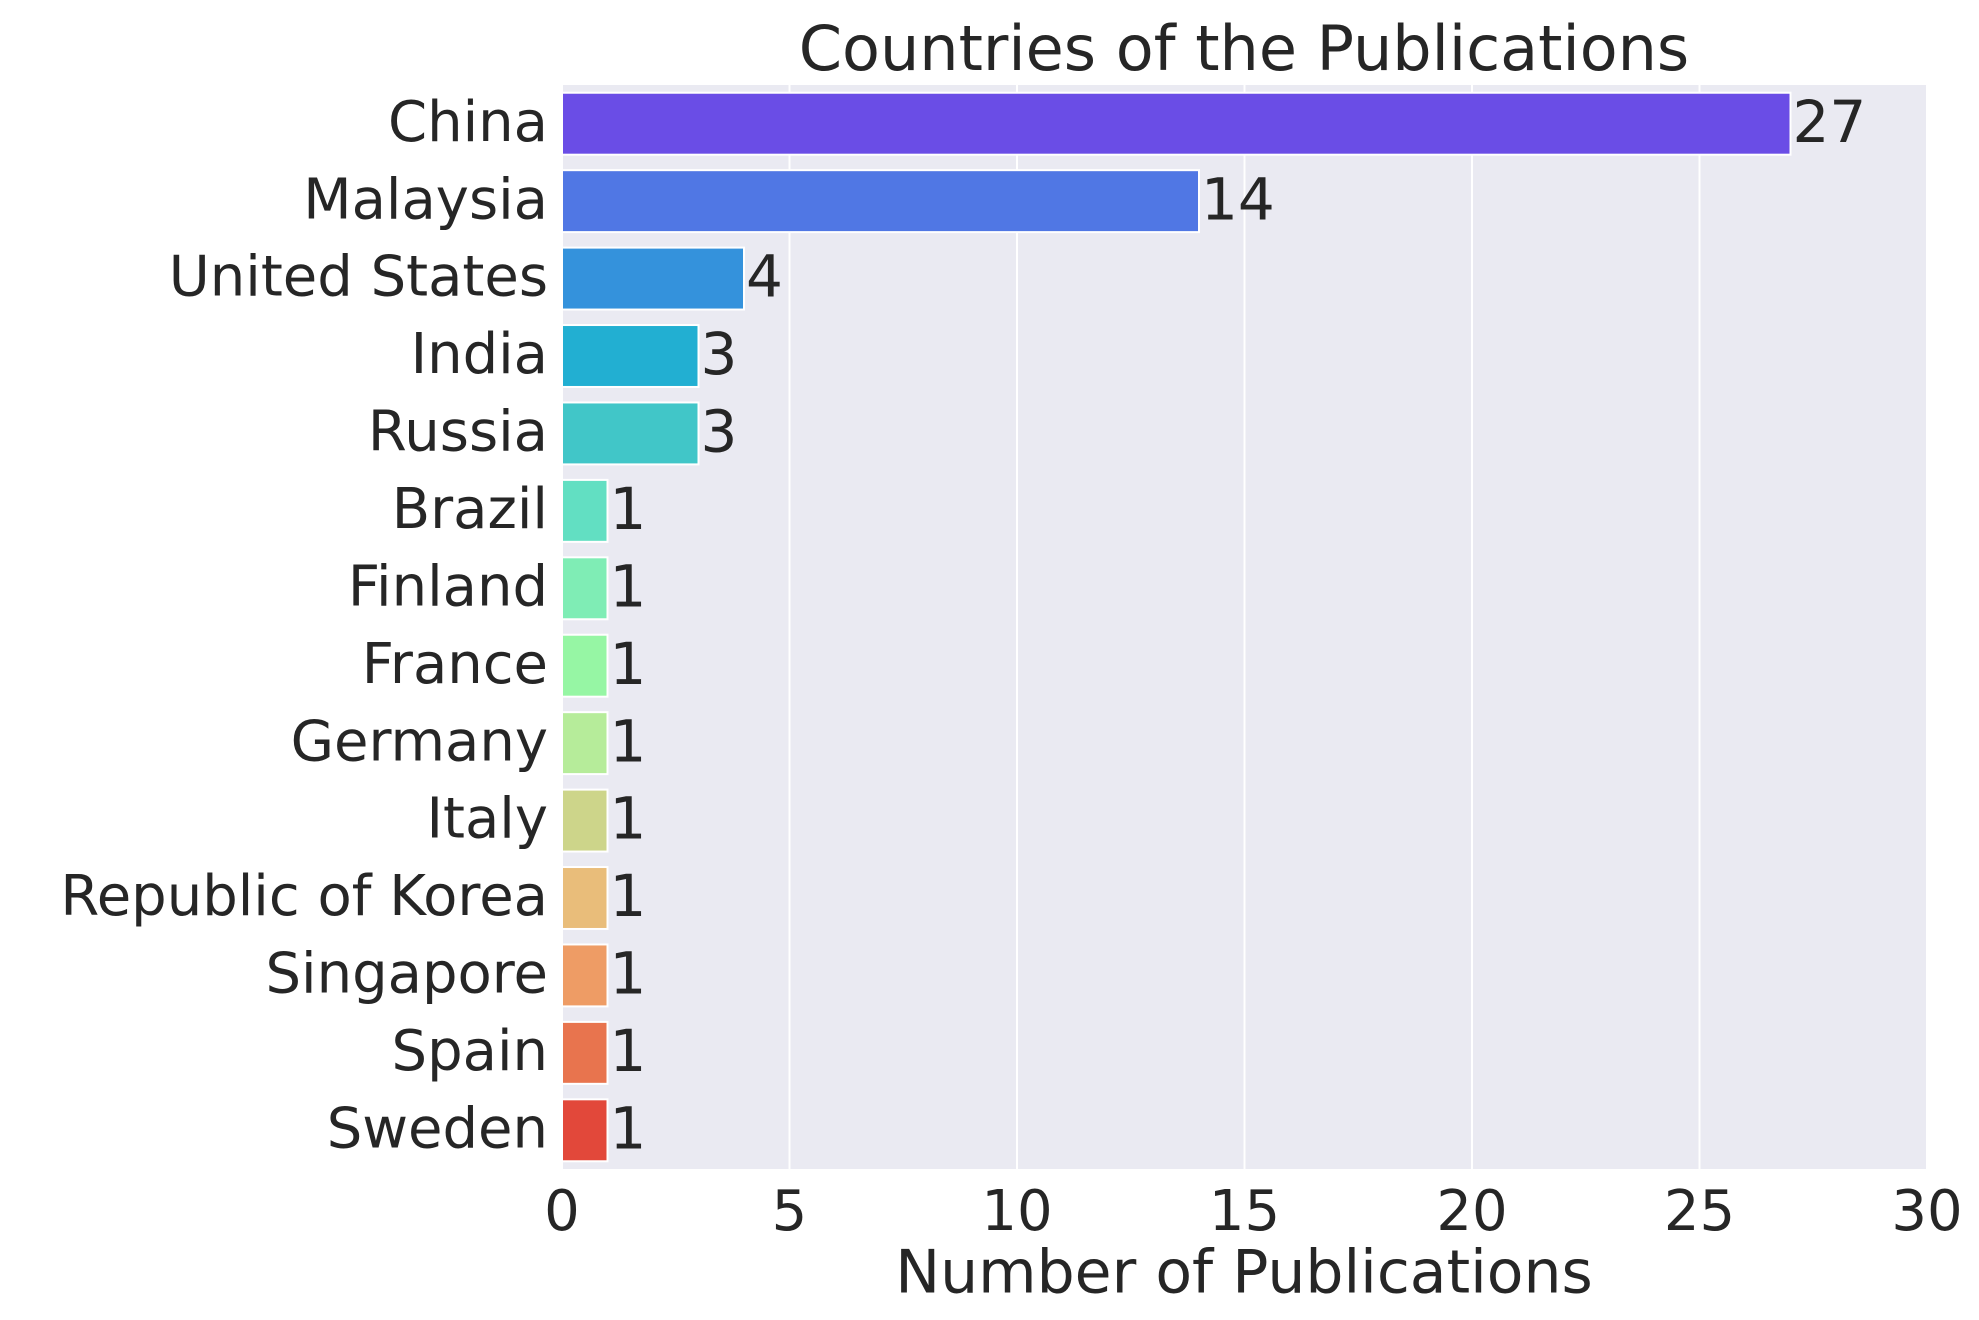 The height and width of the screenshot is (1320, 1979). Describe the element at coordinates (448, 586) in the screenshot. I see `y-tick-label: Finland` at that location.